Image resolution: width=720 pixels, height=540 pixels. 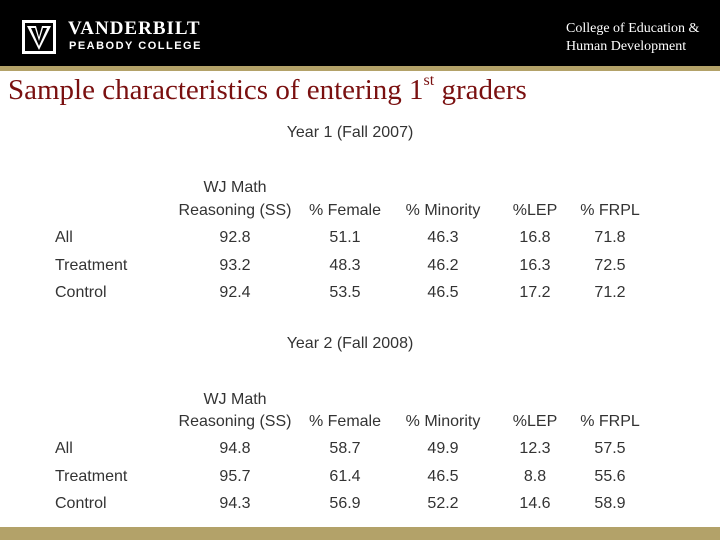 I want to click on table-cell: 93.2, so click(x=235, y=265).